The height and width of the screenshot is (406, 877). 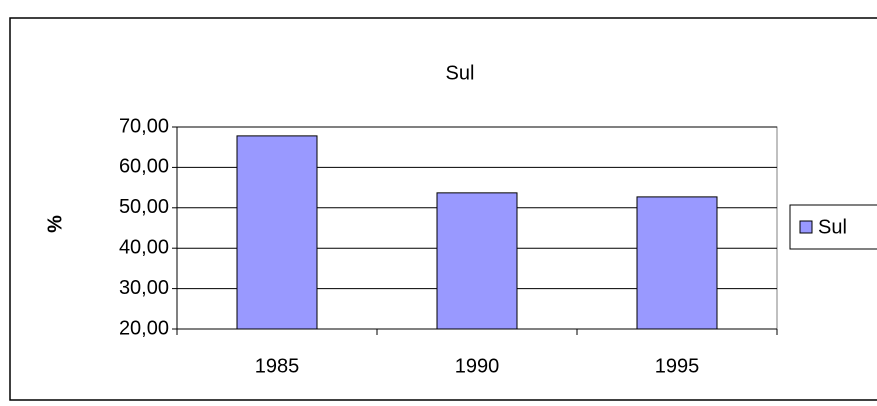 What do you see at coordinates (806, 227) in the screenshot?
I see `legend-marker` at bounding box center [806, 227].